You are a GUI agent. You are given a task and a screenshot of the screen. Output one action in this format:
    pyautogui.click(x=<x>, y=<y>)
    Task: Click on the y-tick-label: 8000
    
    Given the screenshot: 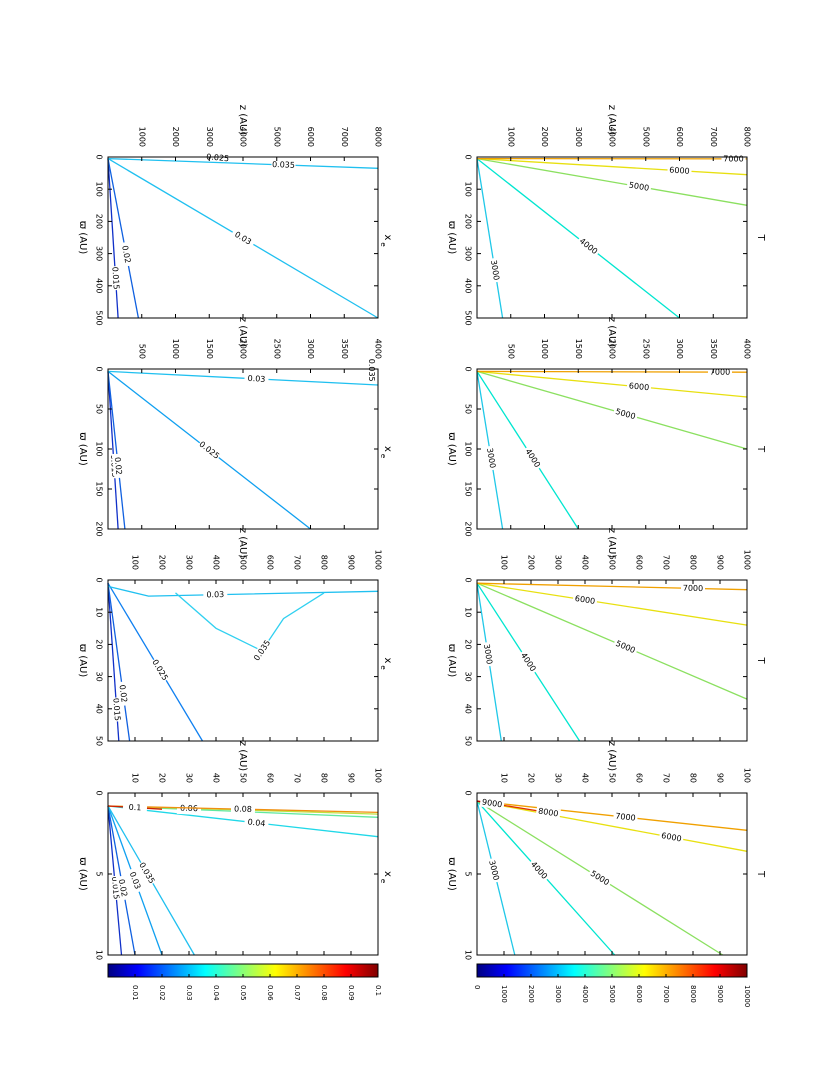 What is the action you would take?
    pyautogui.click(x=378, y=137)
    